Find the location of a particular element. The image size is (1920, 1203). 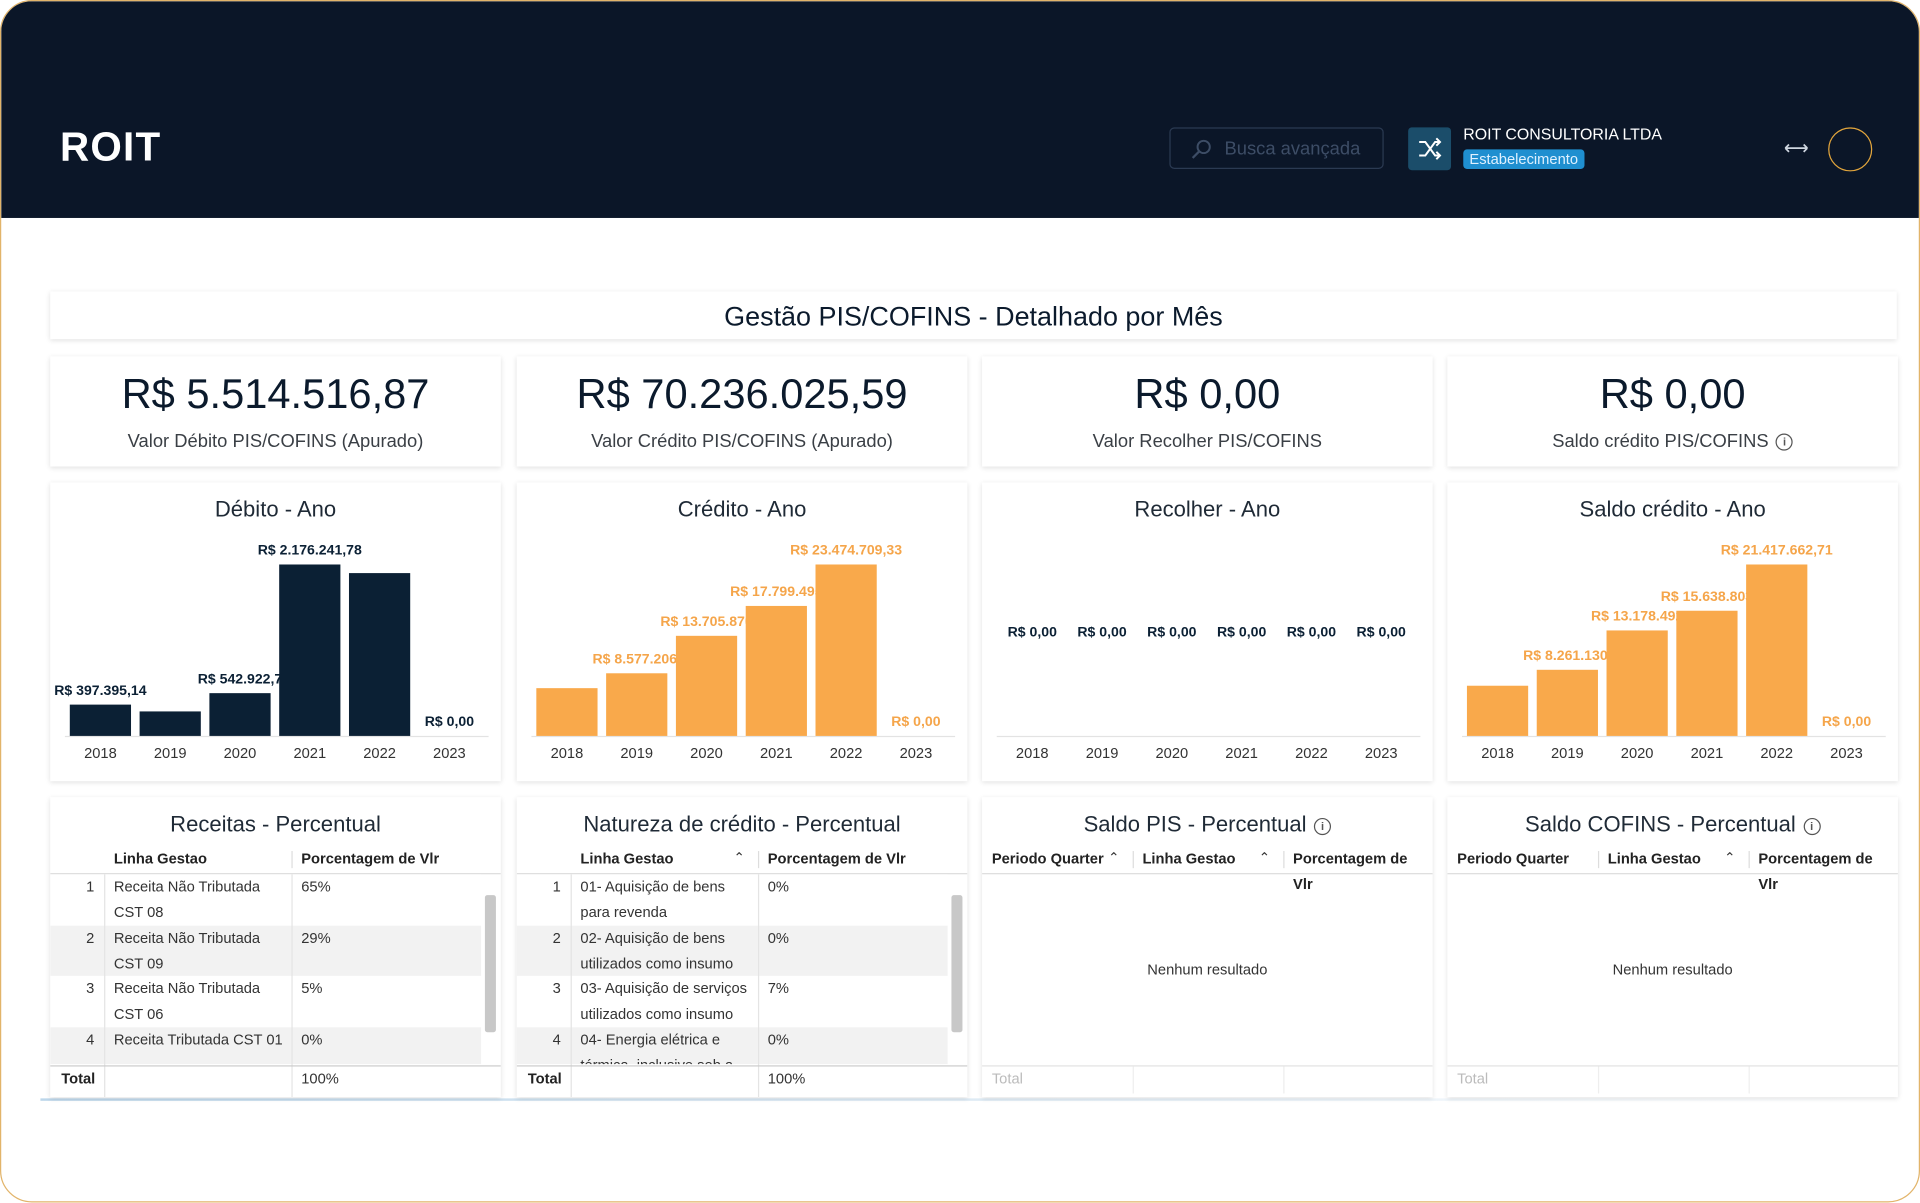

switch-button is located at coordinates (1430, 149).